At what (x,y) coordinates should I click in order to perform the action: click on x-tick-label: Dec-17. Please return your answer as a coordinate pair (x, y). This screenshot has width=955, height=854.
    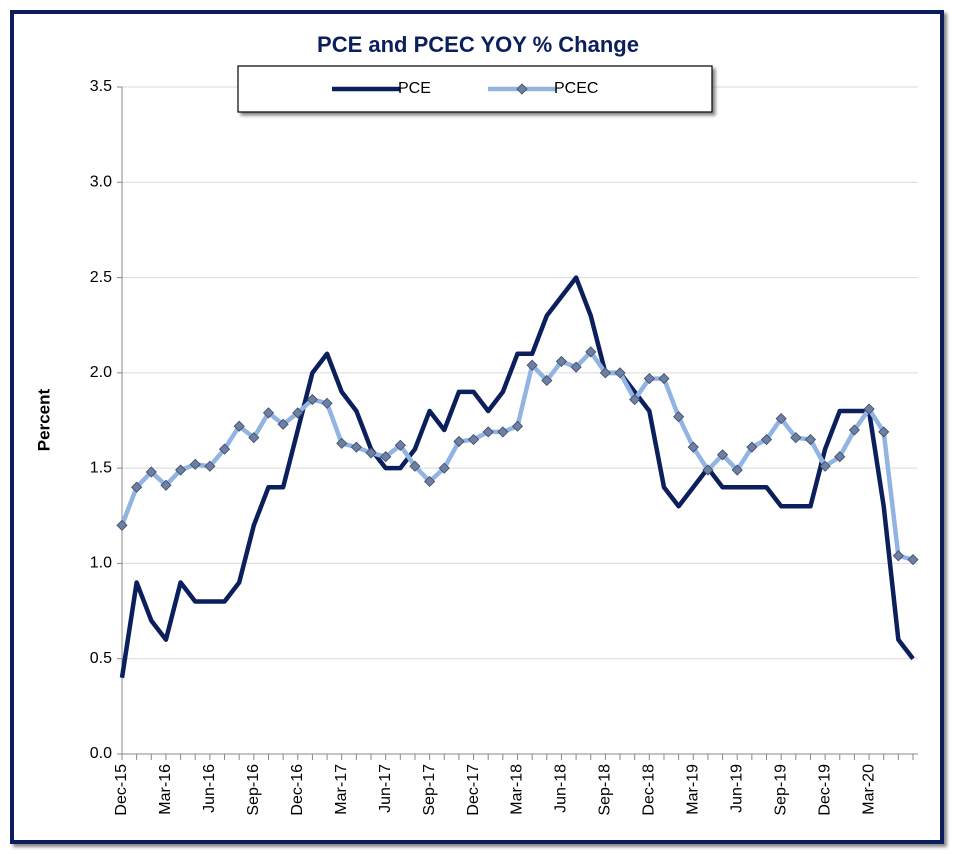
    Looking at the image, I should click on (473, 790).